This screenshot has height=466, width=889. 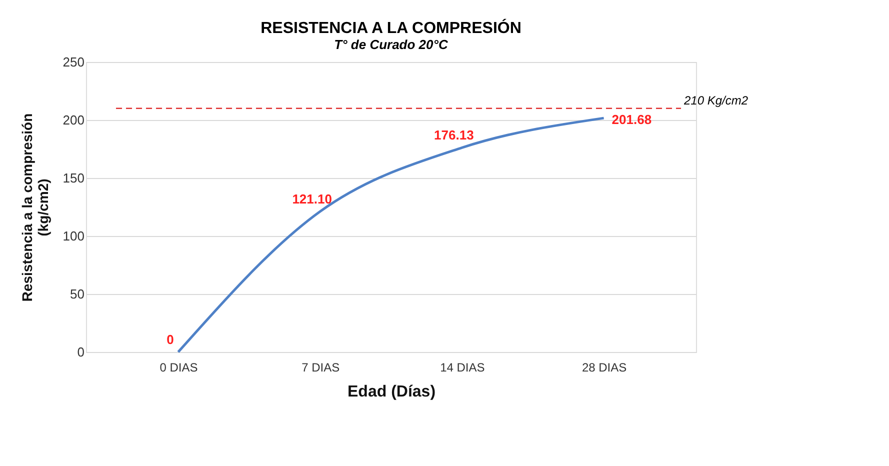 I want to click on y-tick-label: 100, so click(x=73, y=236).